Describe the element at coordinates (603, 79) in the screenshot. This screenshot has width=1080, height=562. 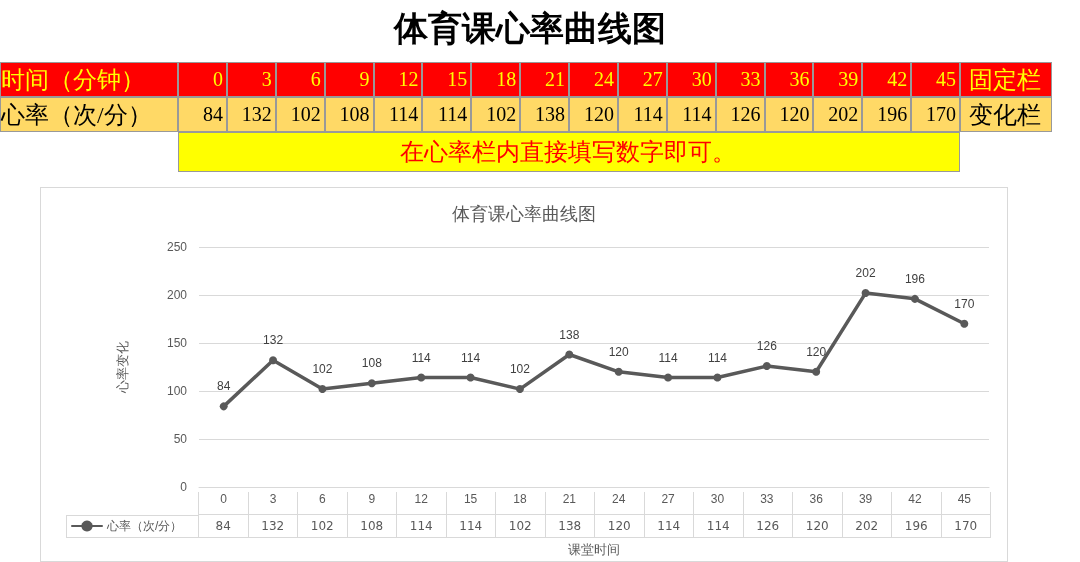
I see `category-label: 24` at that location.